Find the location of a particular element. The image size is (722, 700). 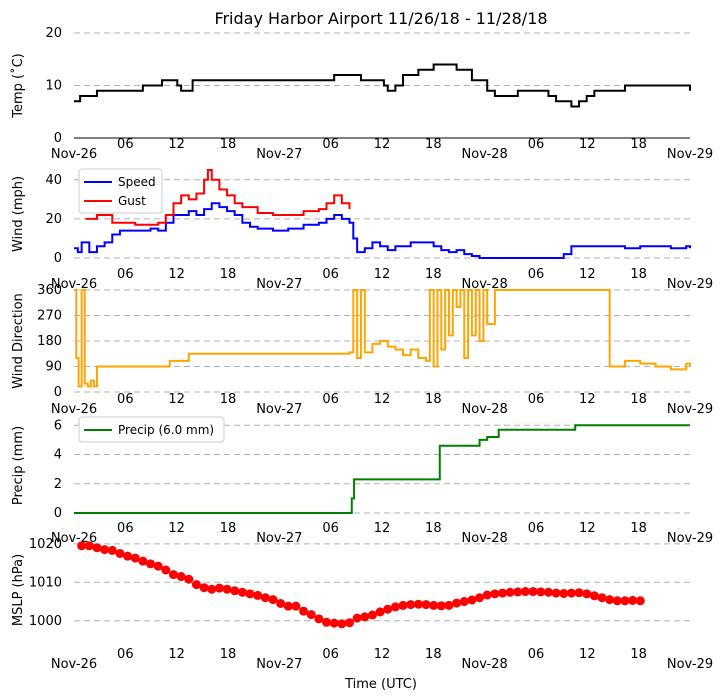

series-line-gust is located at coordinates (218, 197).